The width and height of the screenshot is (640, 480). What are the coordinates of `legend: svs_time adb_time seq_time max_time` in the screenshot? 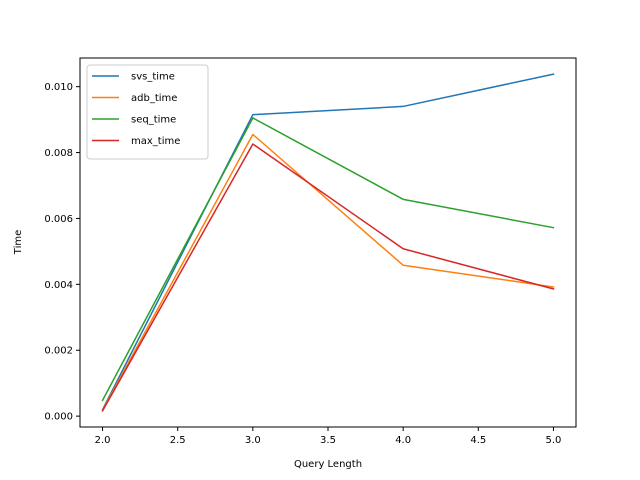 It's located at (147, 112).